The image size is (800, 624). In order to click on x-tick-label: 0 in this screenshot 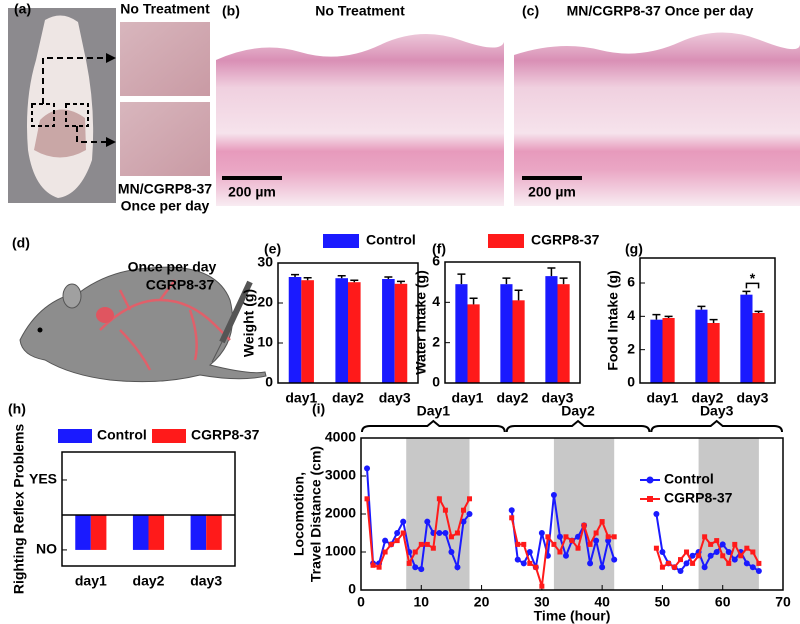, I will do `click(361, 602)`.